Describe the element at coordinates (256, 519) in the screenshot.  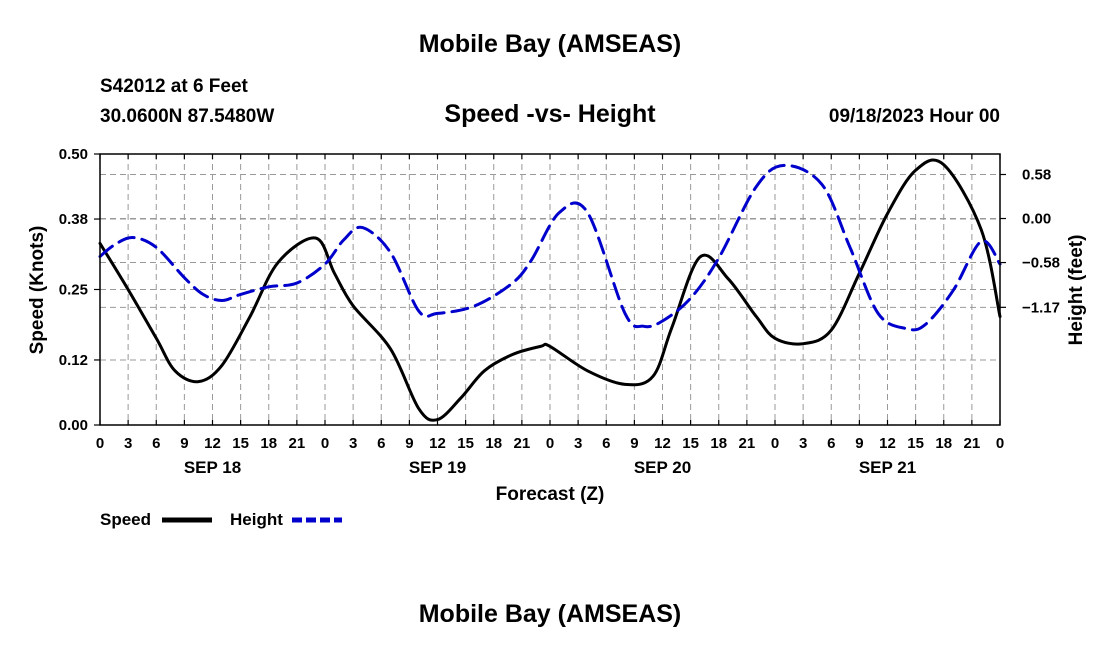
I see `legend-height-label: Height` at that location.